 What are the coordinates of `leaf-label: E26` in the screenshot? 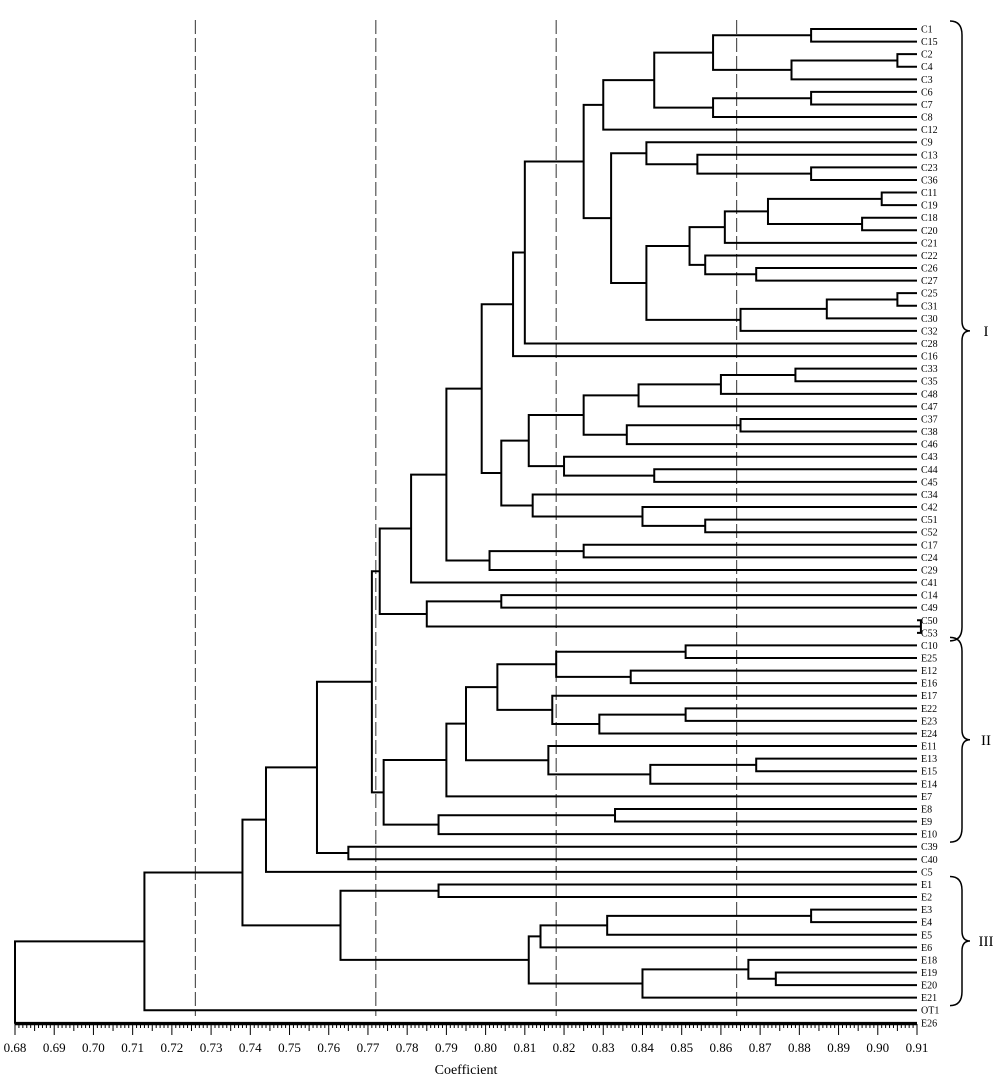 It's located at (929, 1023).